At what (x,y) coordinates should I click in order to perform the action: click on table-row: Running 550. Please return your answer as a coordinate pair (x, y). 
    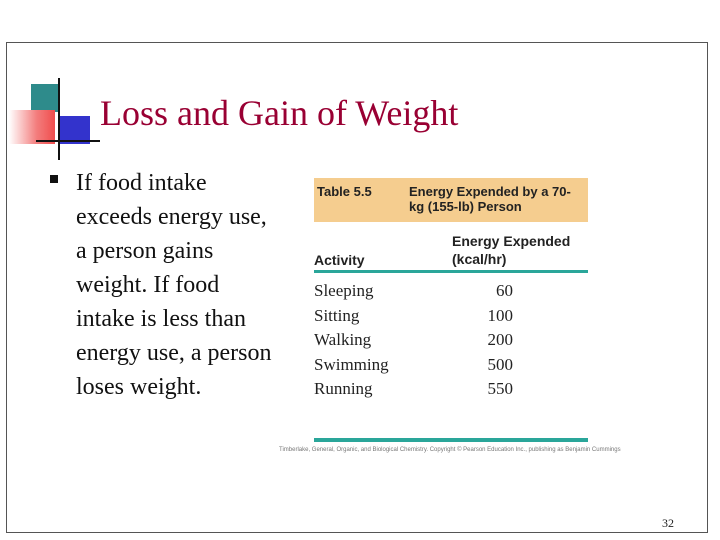
    Looking at the image, I should click on (451, 391).